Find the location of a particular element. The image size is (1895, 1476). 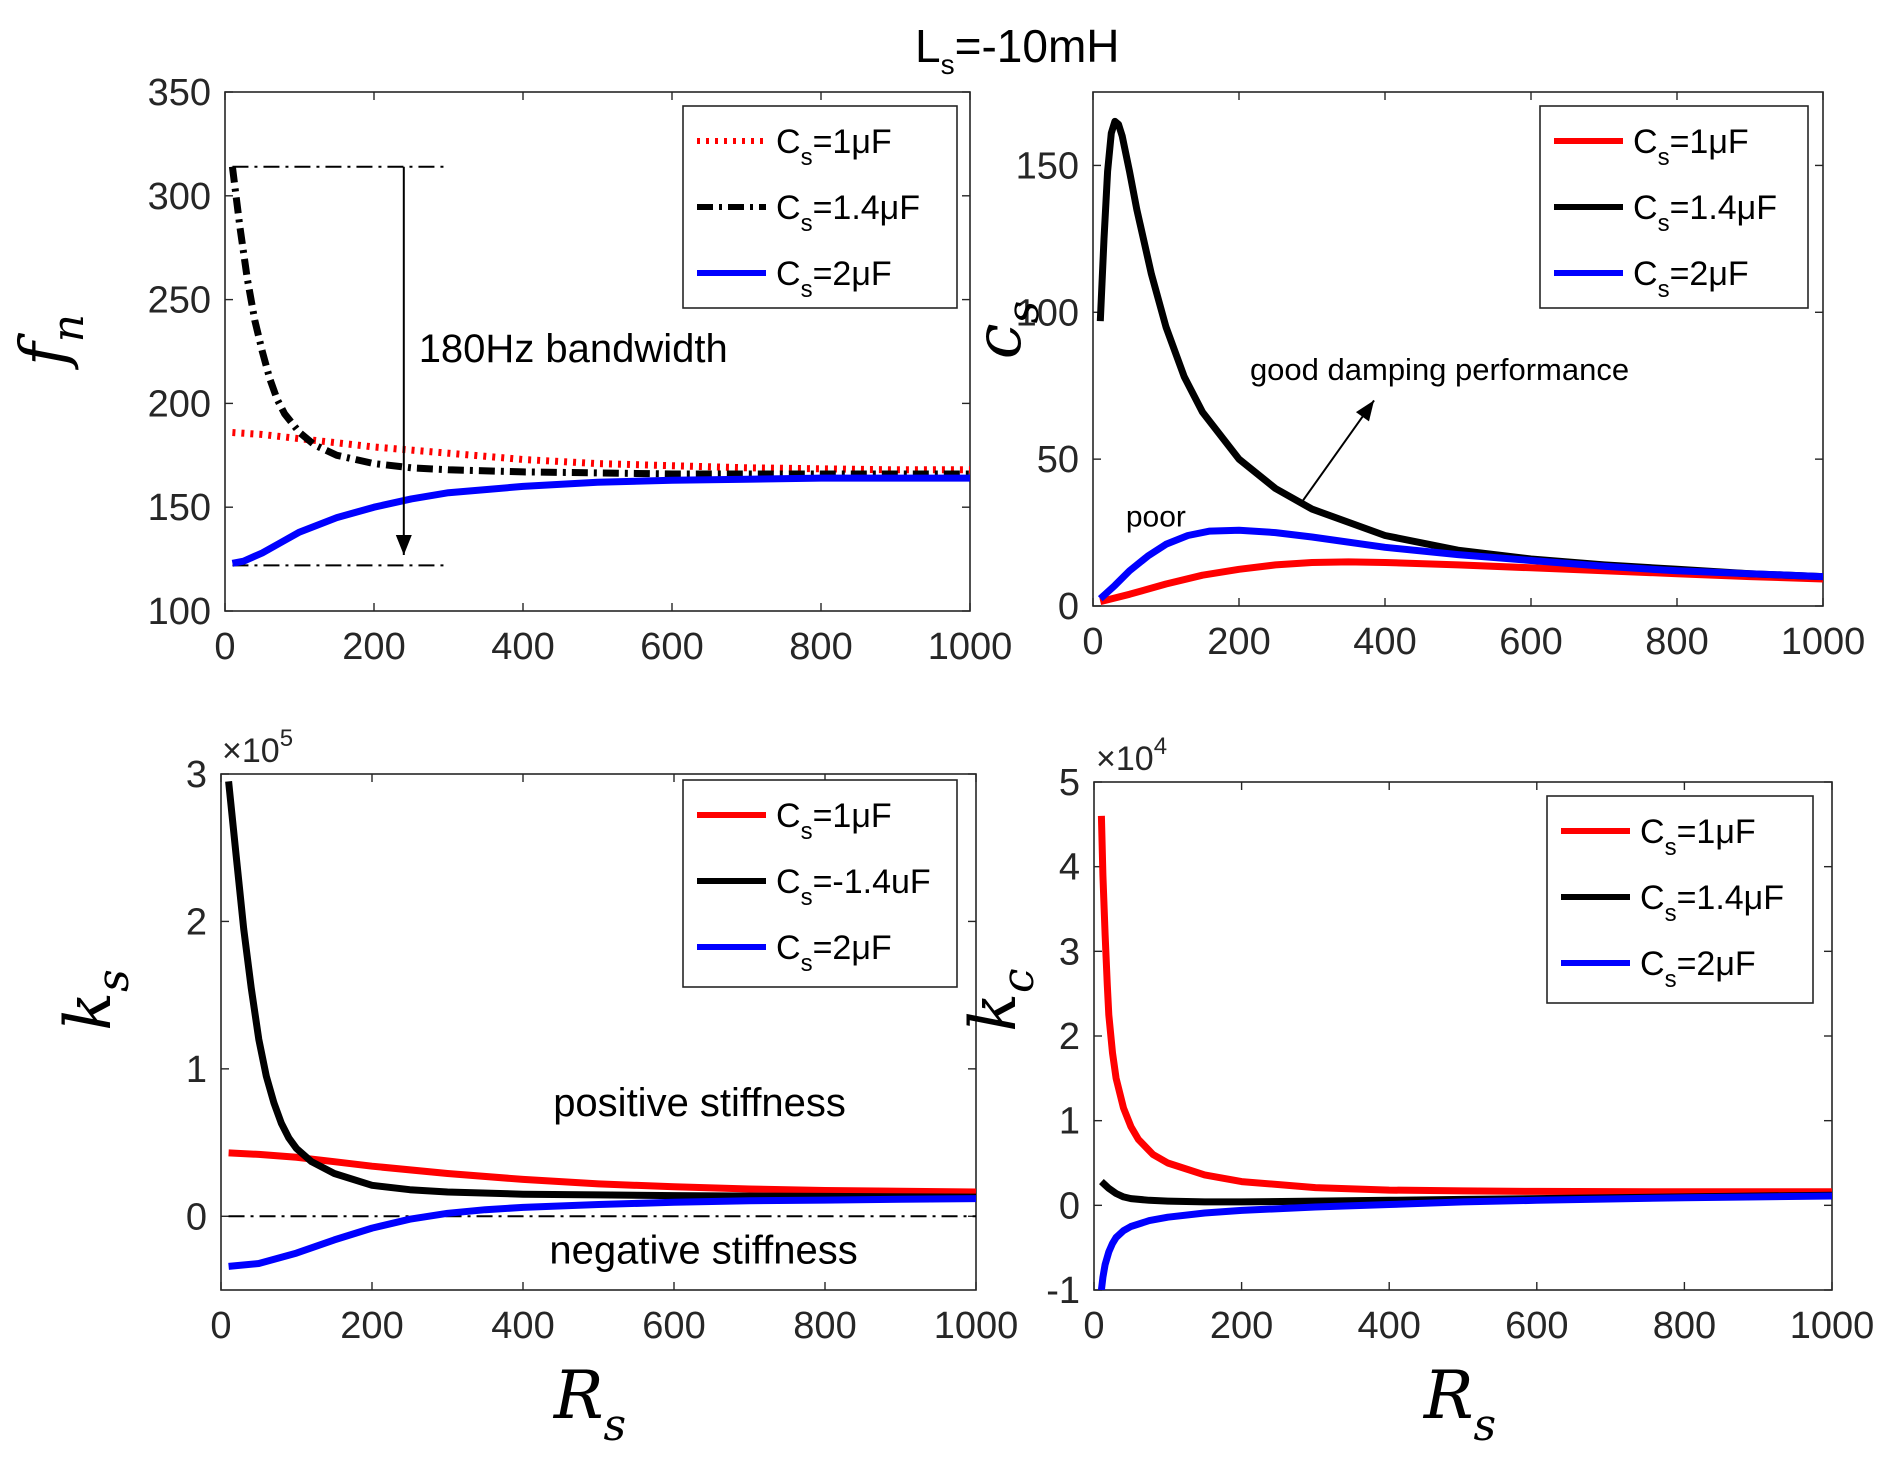

y-tick-label: 50 is located at coordinates (1058, 460).